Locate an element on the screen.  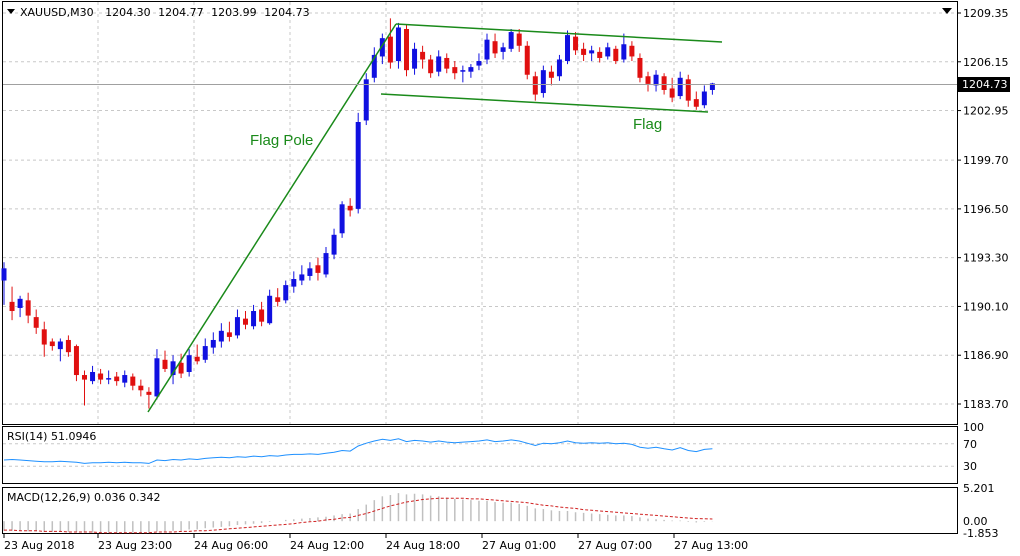
price-tick-label: 1209.35 is located at coordinates (986, 13).